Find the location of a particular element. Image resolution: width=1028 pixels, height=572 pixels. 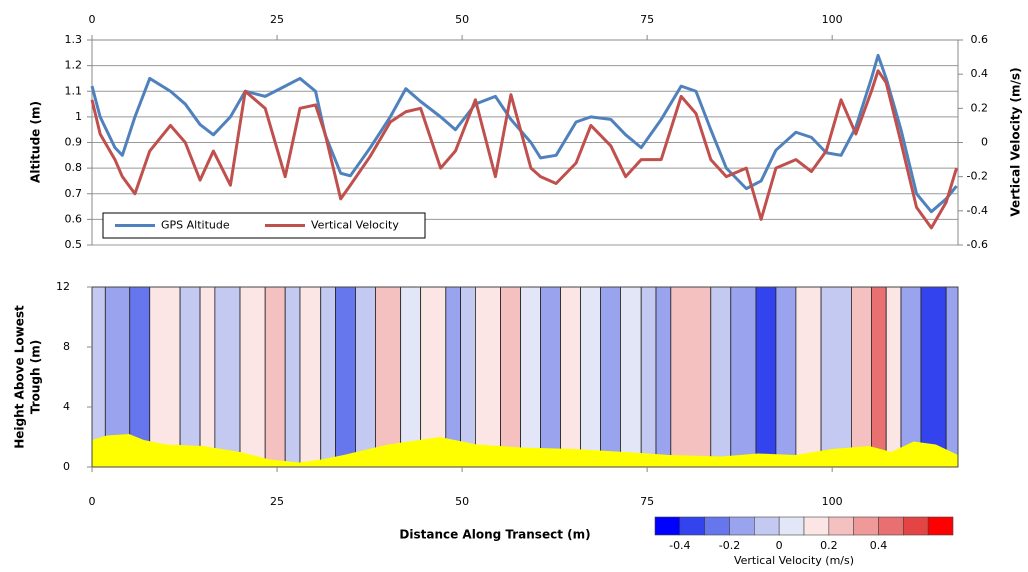

y-tick-label: 0 is located at coordinates (66, 466).